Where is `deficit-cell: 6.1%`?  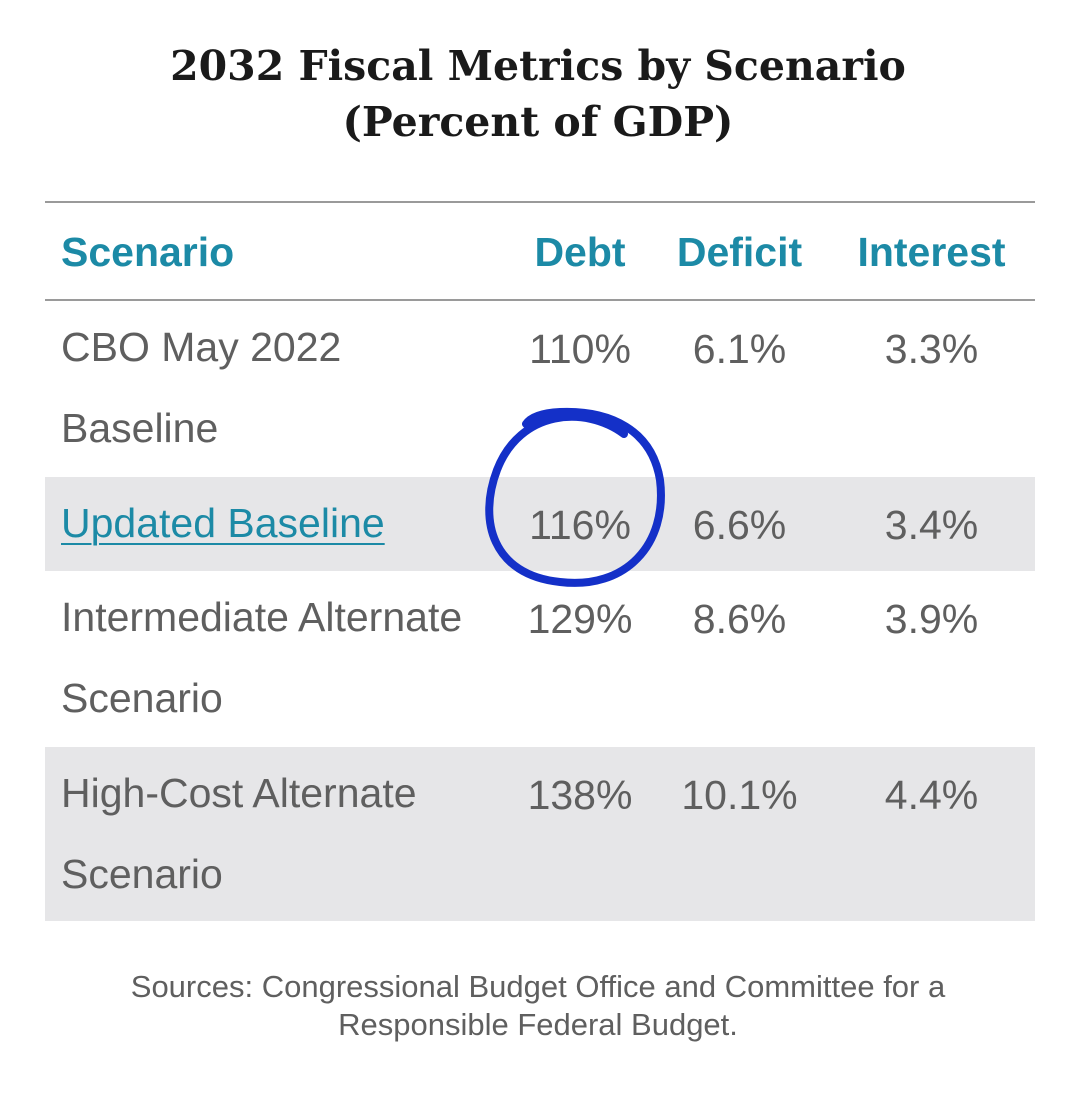
deficit-cell: 6.1% is located at coordinates (739, 349).